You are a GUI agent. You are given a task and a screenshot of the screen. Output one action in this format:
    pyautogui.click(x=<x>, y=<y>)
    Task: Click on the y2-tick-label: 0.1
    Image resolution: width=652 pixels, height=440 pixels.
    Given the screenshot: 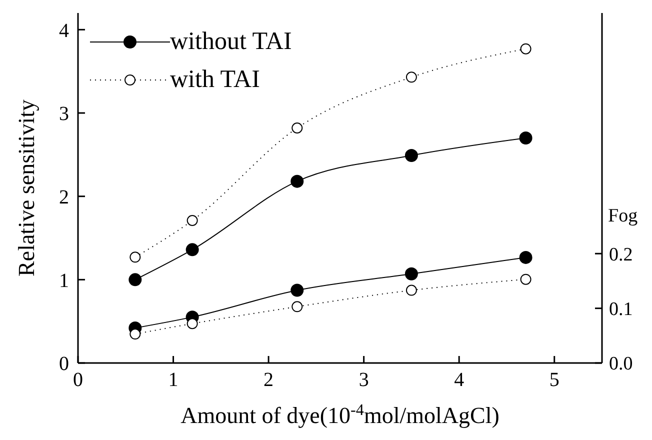 What is the action you would take?
    pyautogui.click(x=621, y=309)
    